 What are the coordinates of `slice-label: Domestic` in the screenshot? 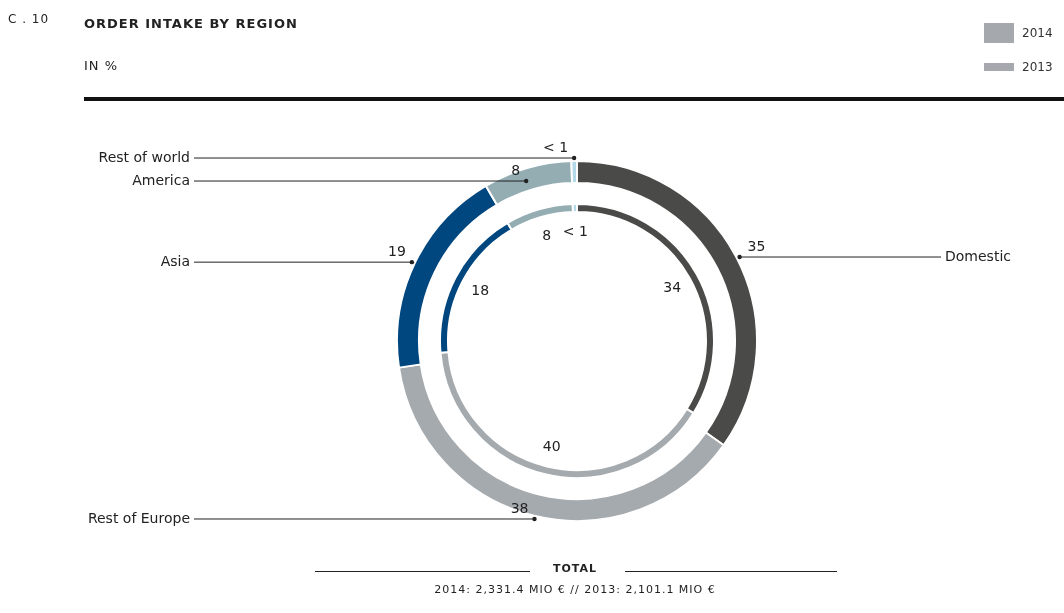 It's located at (978, 255).